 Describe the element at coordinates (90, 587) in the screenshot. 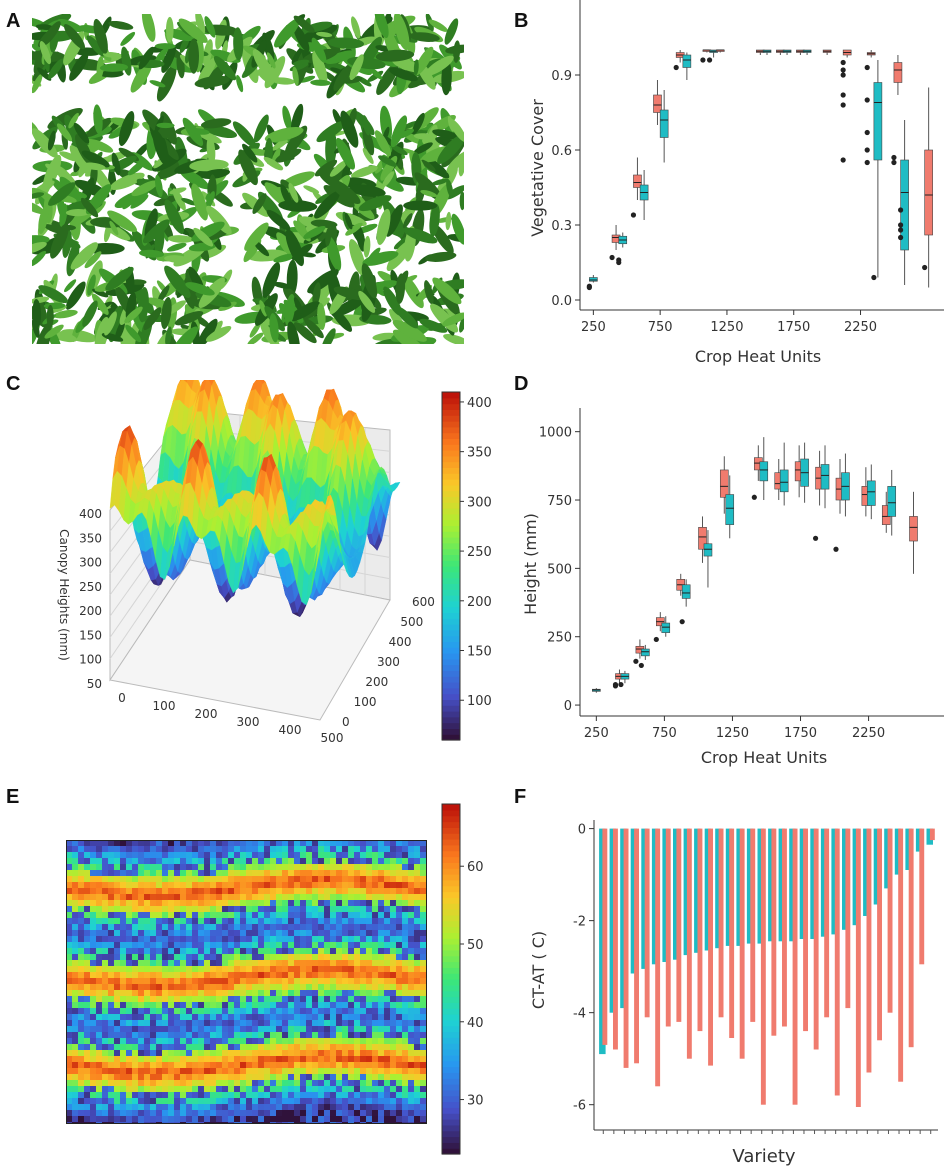

I see `chart-c-ztick-label: 250` at that location.